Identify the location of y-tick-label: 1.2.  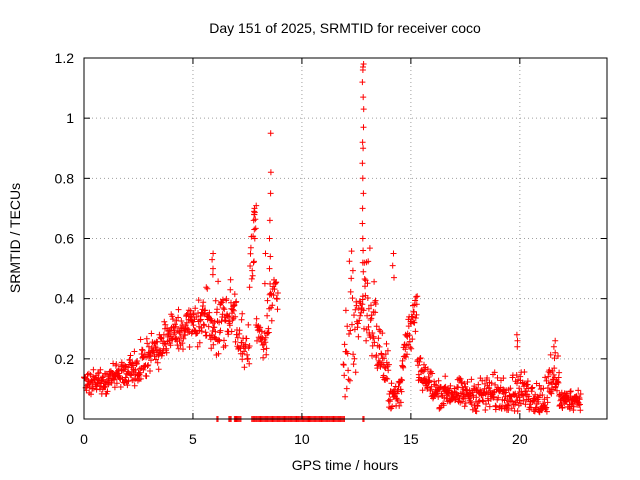
(65, 58).